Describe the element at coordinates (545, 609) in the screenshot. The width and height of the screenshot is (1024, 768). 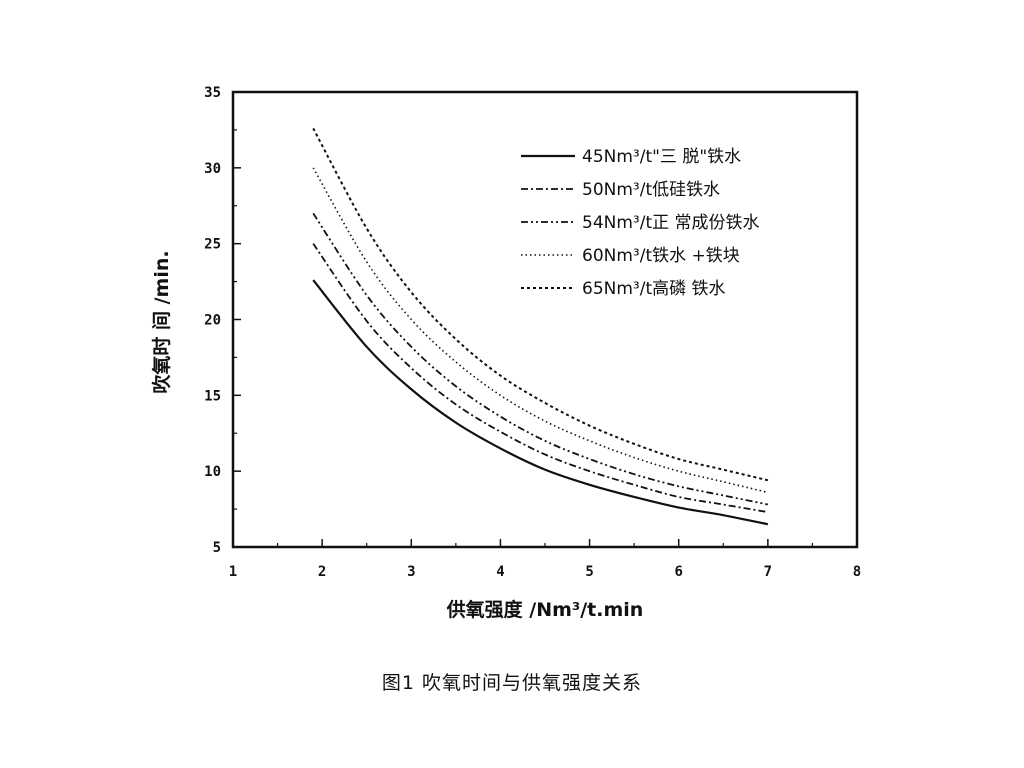
I see `x-axis-title: 供氧强度 /Nm³/t.min` at that location.